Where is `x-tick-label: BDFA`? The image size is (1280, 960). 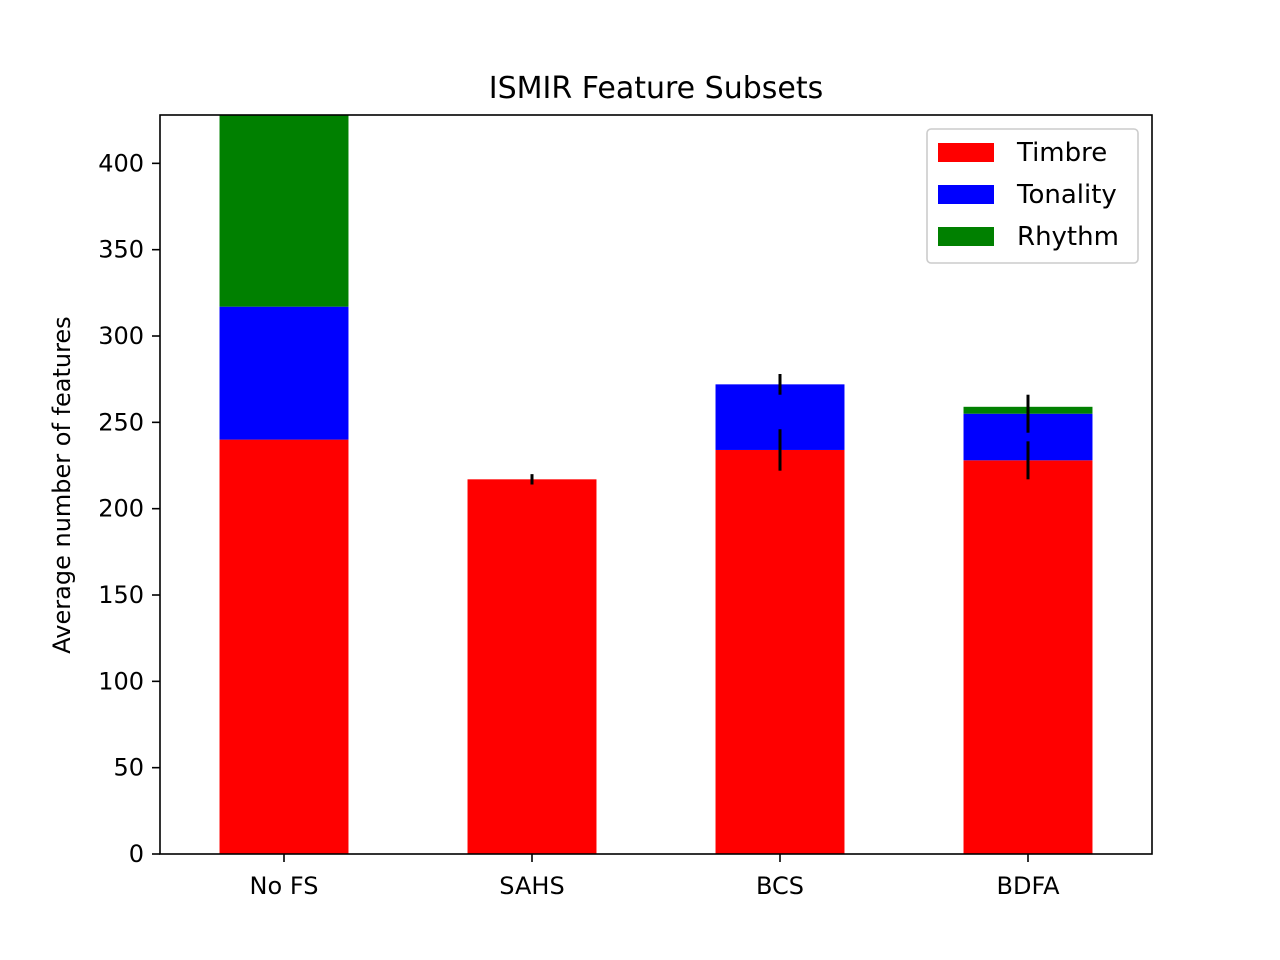 x-tick-label: BDFA is located at coordinates (1029, 886).